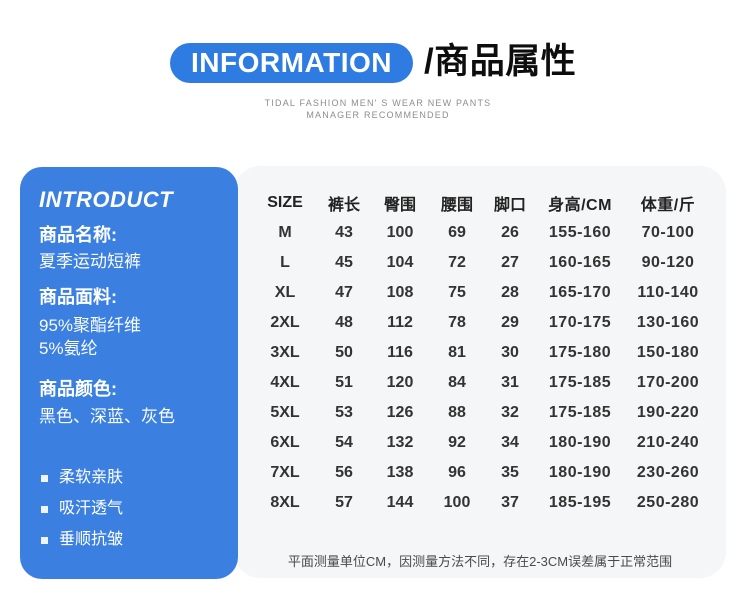  Describe the element at coordinates (285, 292) in the screenshot. I see `table-cell-size: XL` at that location.